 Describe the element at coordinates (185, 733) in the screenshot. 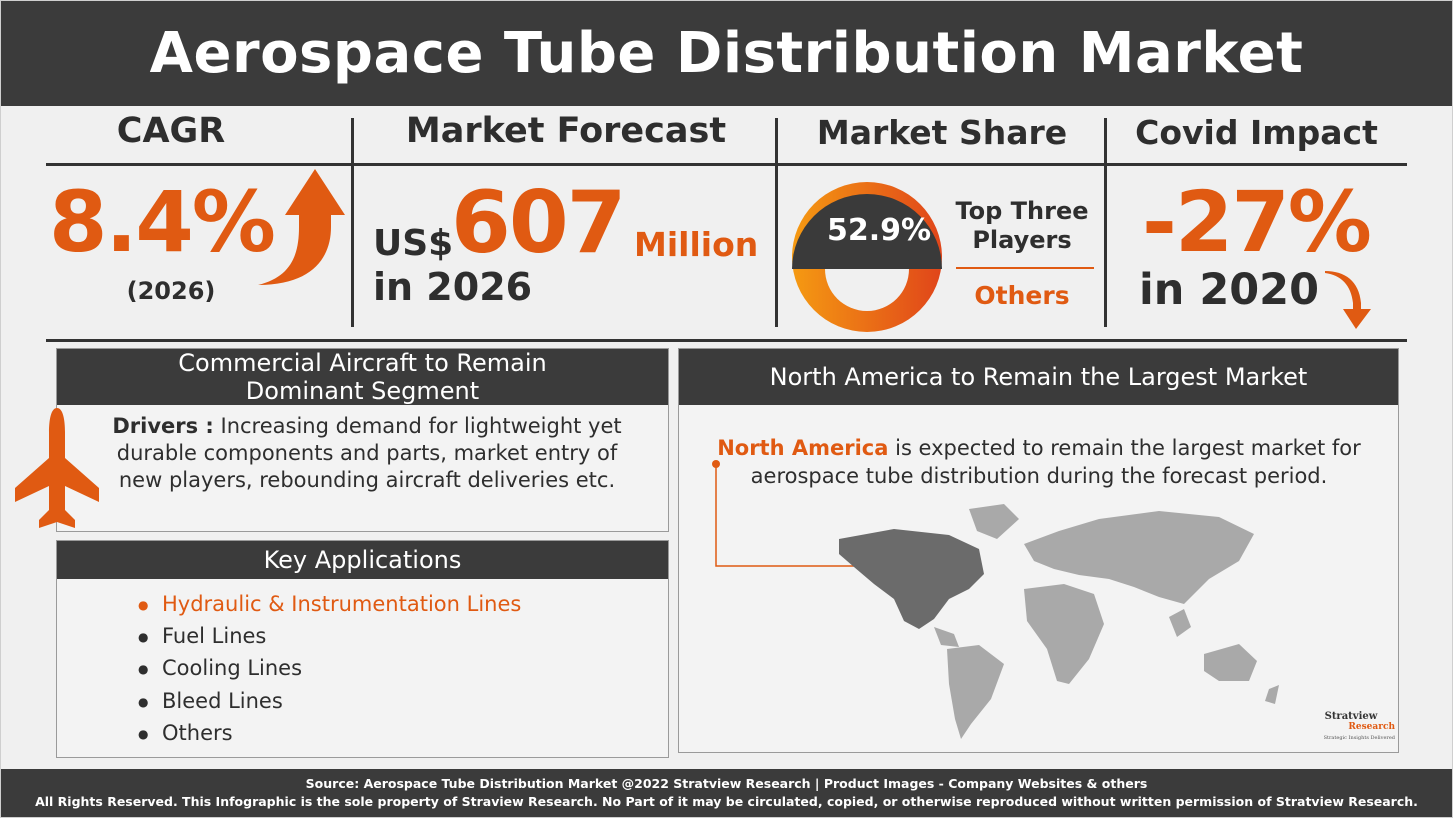

I see `application-item: Others` at that location.